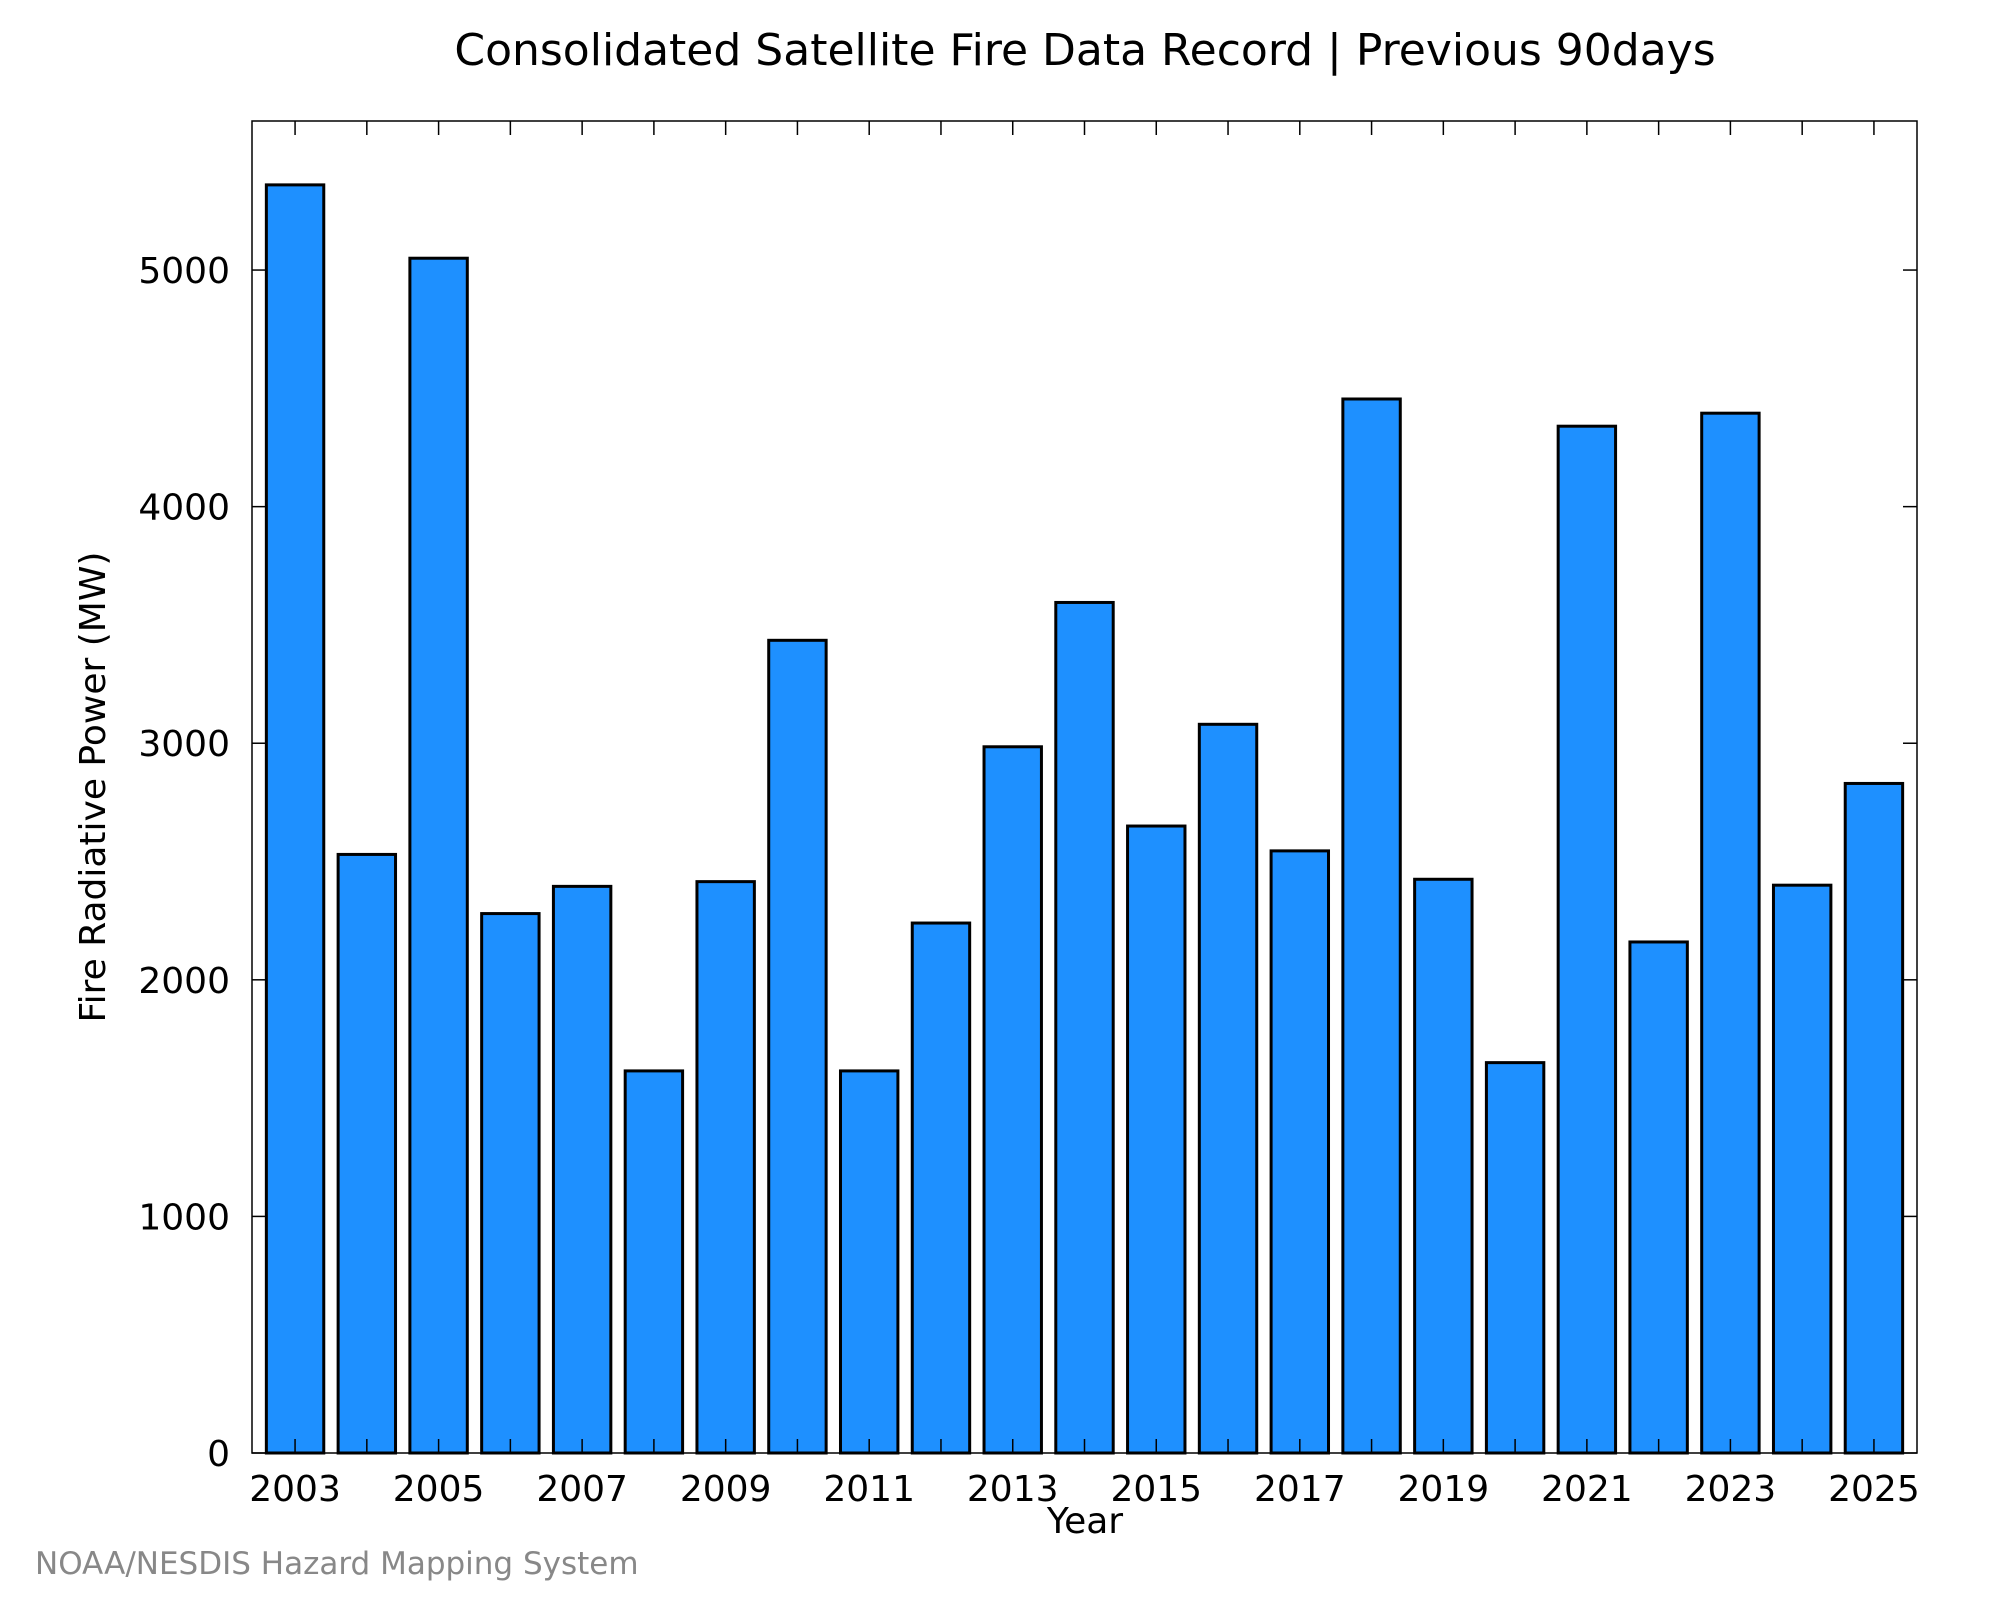 Image resolution: width=2000 pixels, height=1600 pixels. I want to click on x-tick-label-2003: 2003, so click(295, 1489).